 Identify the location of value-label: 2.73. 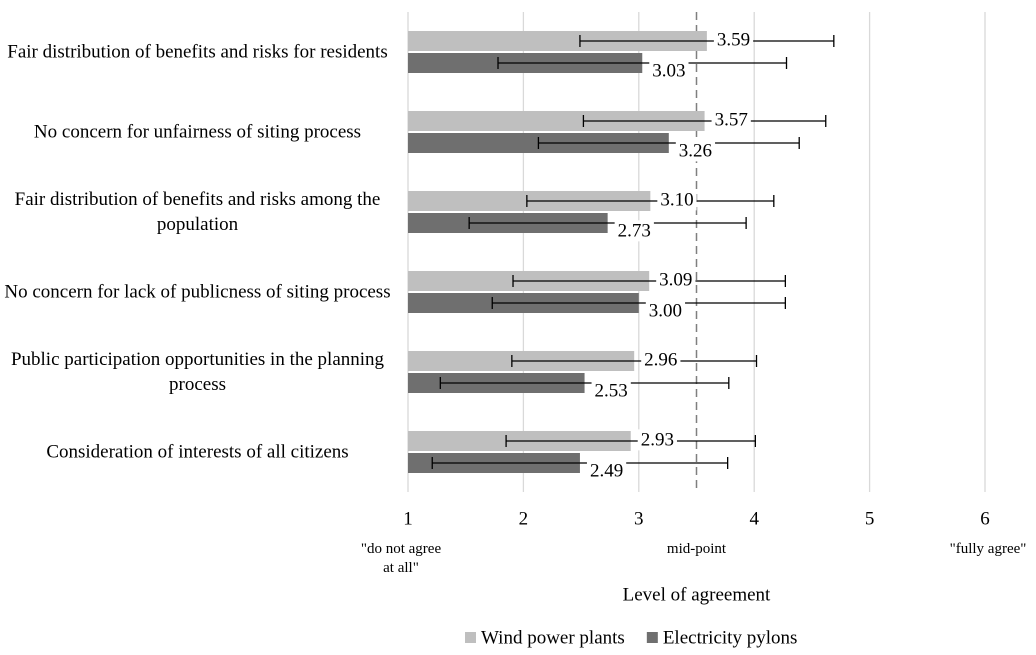
(634, 230).